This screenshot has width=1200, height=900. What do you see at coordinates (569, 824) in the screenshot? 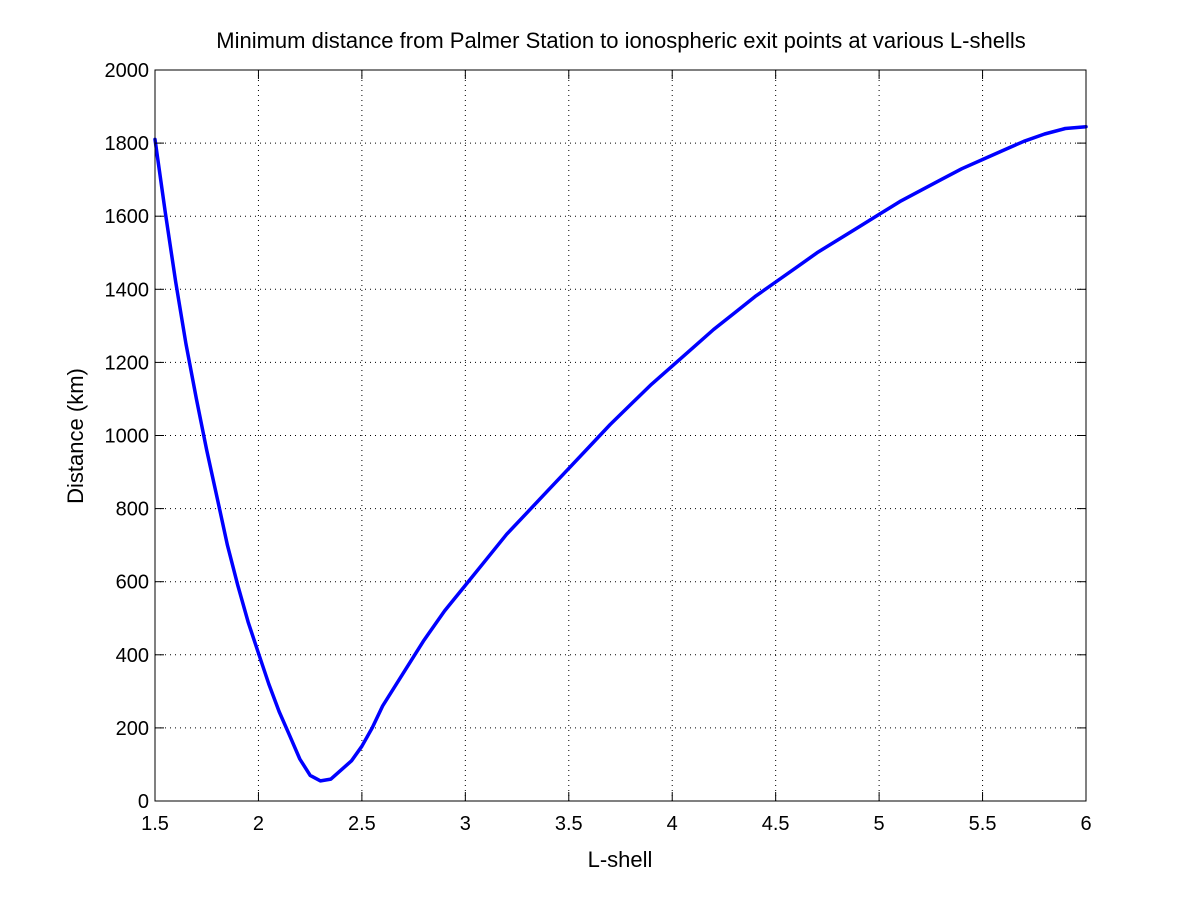
I see `x-tick-label: 3.5` at bounding box center [569, 824].